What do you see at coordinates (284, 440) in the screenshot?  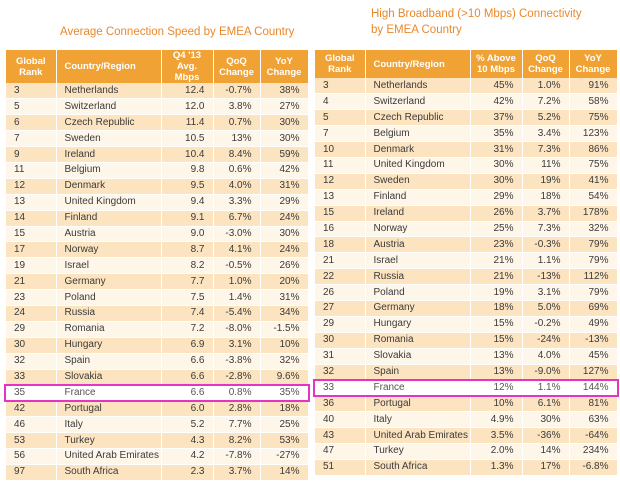 I see `avg-speed-cell-yoy: 53%` at bounding box center [284, 440].